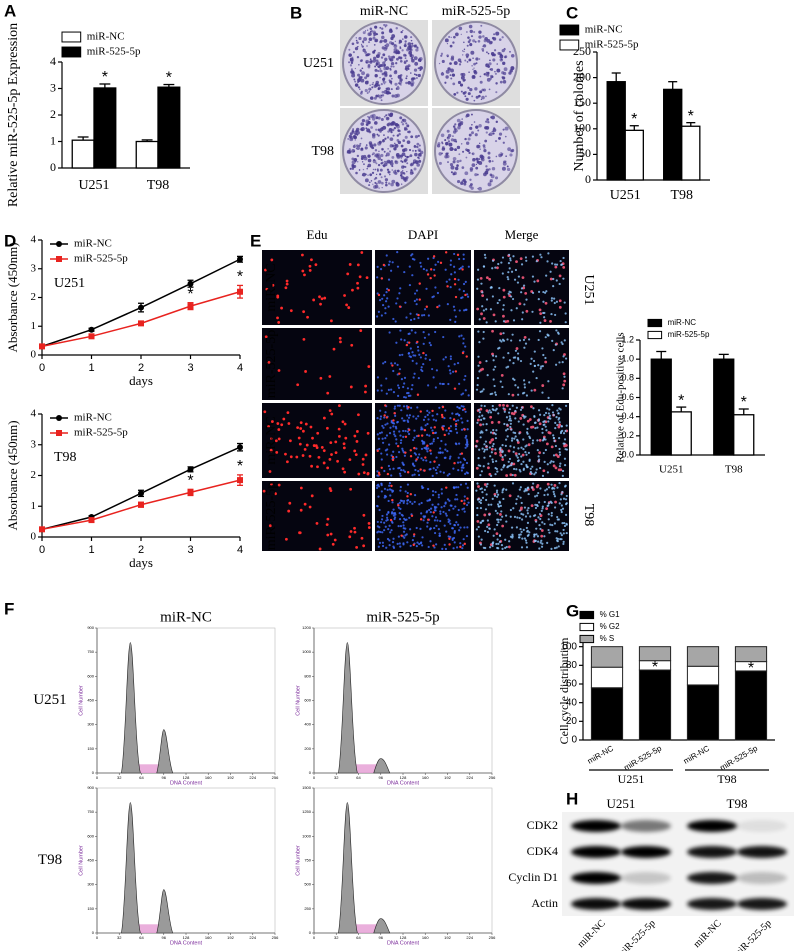  I want to click on g2-peak, so click(165, 751).